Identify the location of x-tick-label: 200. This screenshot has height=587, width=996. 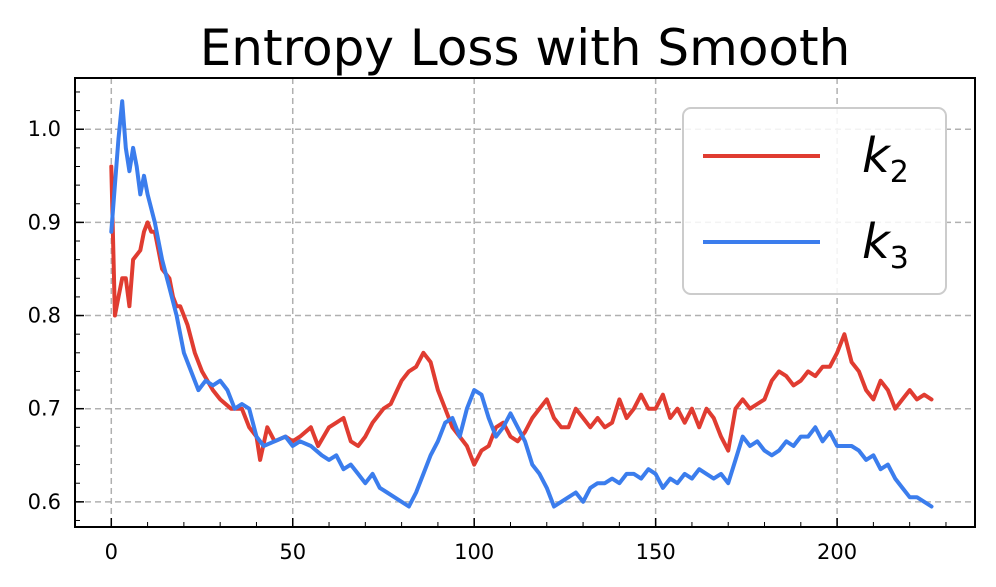
(837, 552).